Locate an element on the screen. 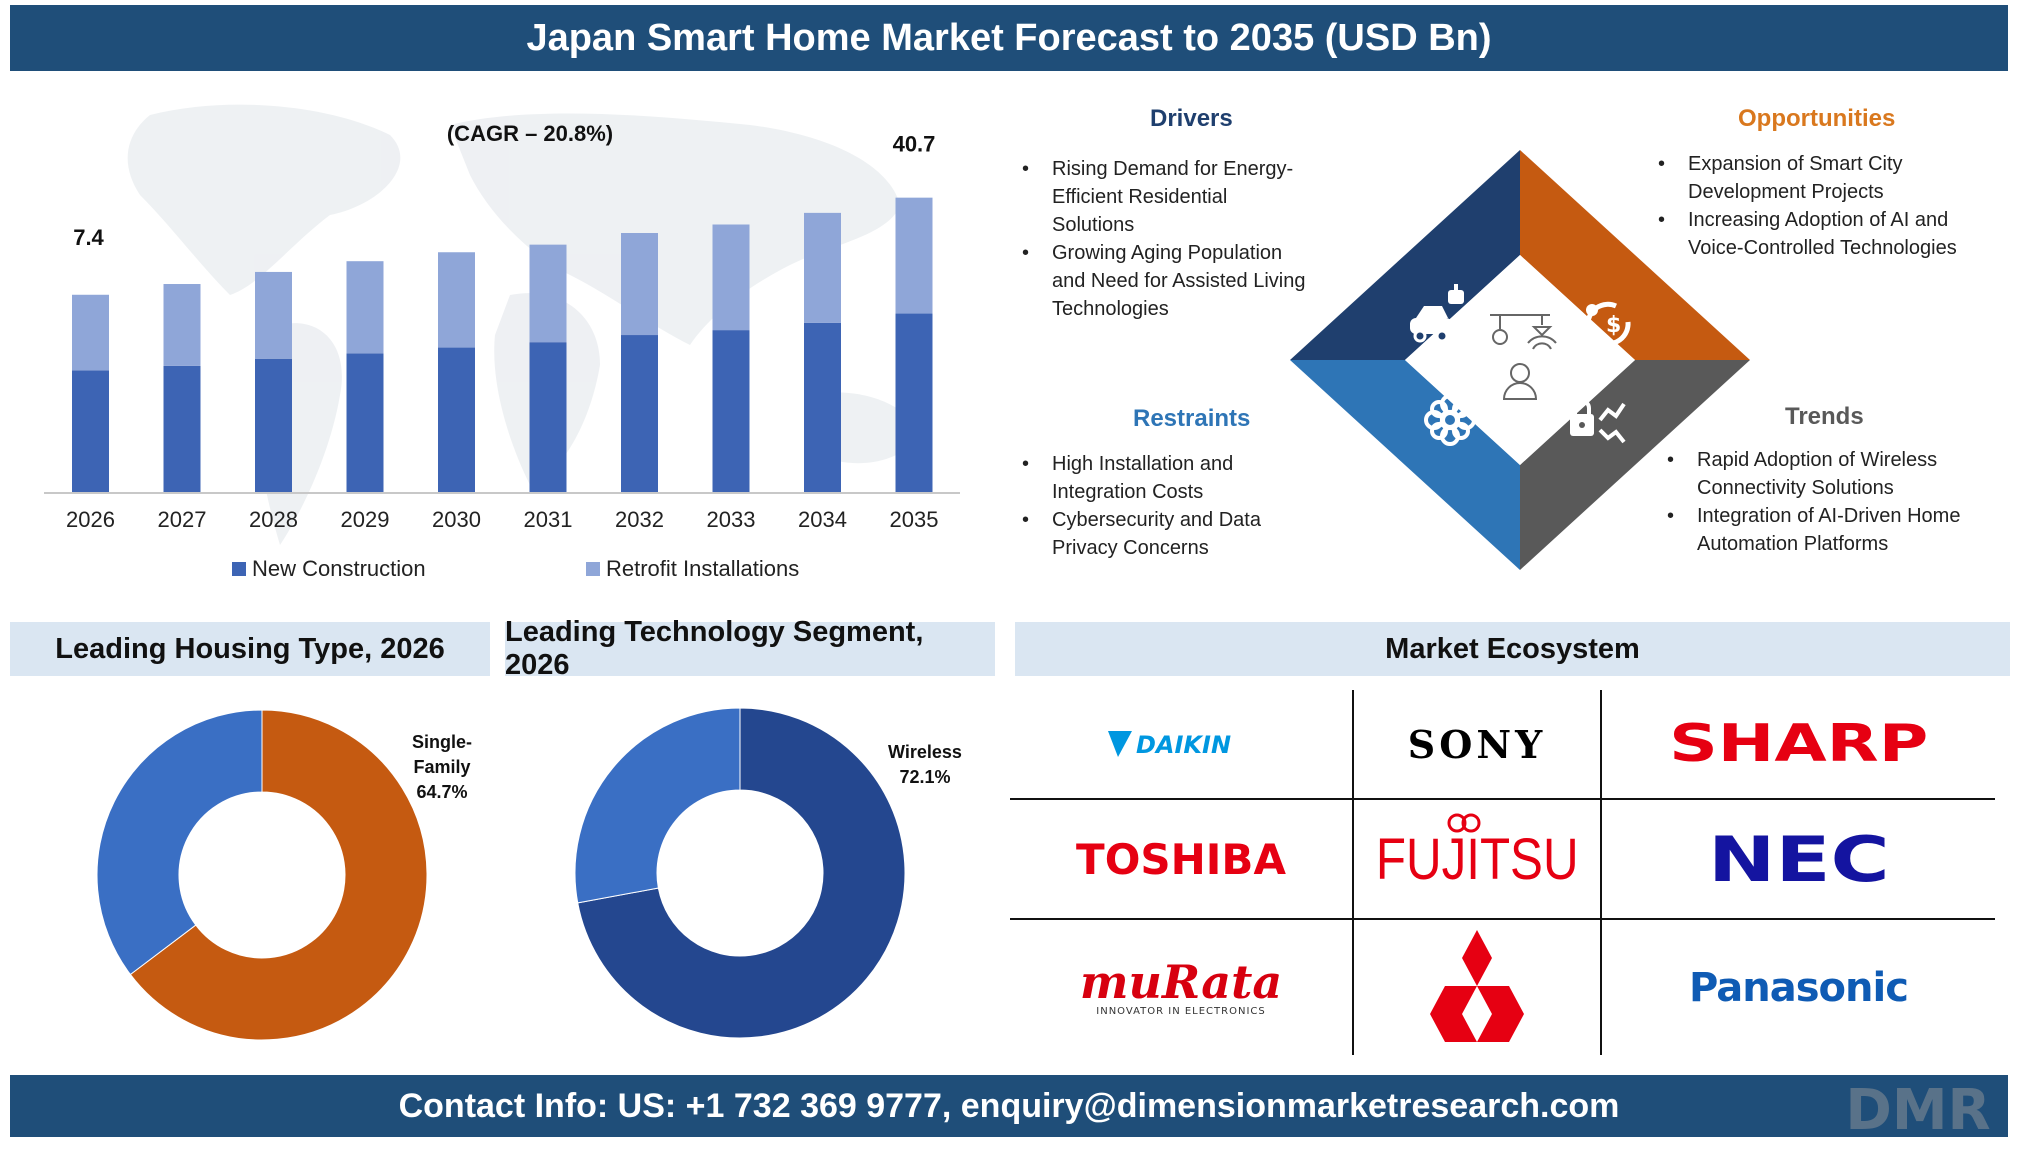 This screenshot has height=1162, width=2020. logo-sharp: SHARP is located at coordinates (1798, 744).